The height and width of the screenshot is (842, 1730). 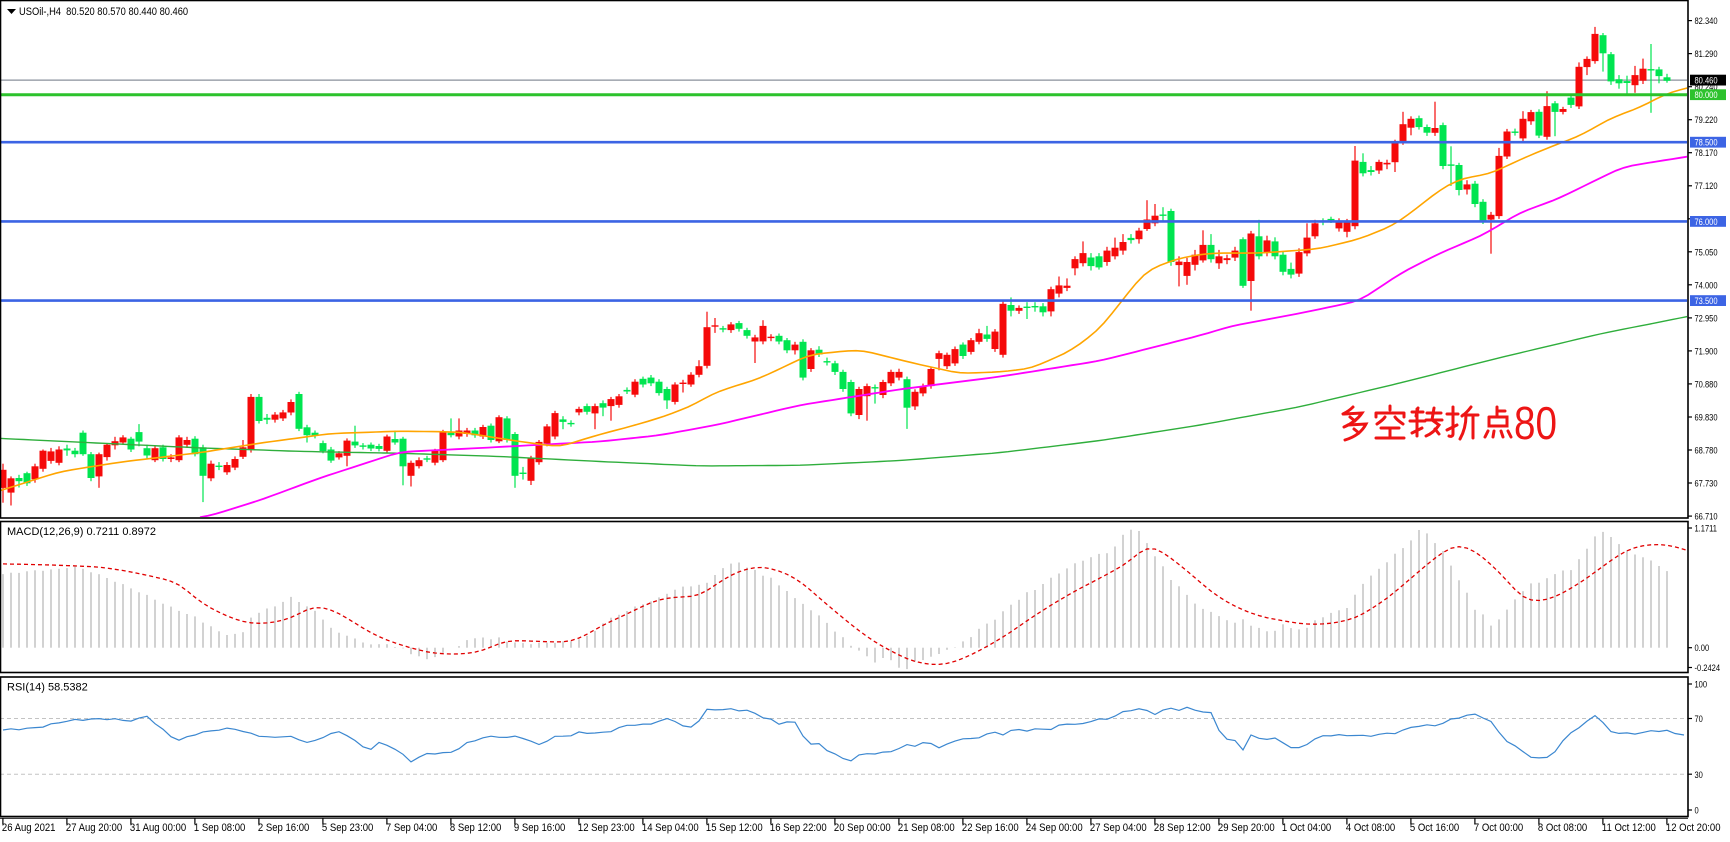 I want to click on svg-text: 28 Sep 12:00, so click(x=1182, y=829).